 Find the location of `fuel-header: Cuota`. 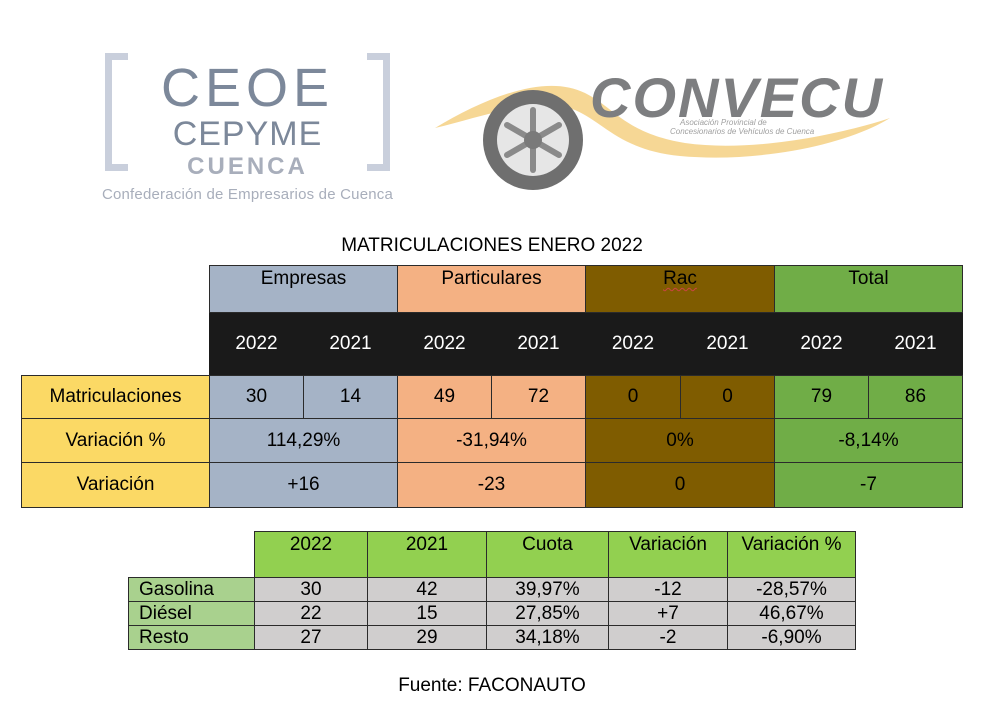

fuel-header: Cuota is located at coordinates (547, 554).